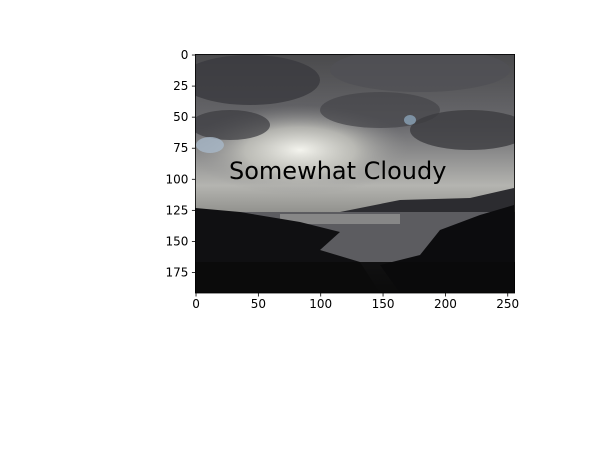 The height and width of the screenshot is (450, 600). I want to click on y-tick-label: 25, so click(180, 86).